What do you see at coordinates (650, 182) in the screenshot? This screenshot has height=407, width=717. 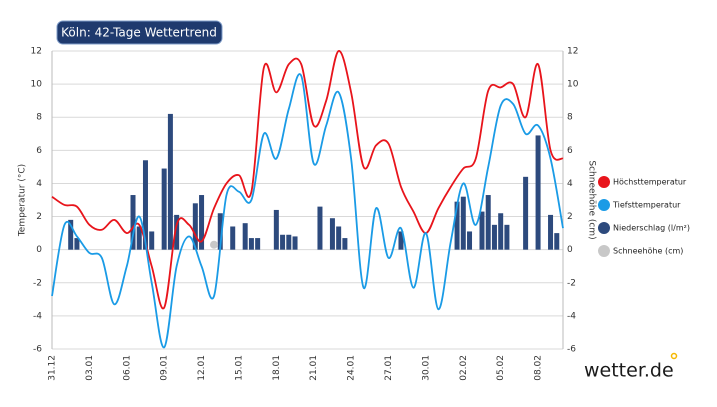 I see `legend-label: Höchsttemperatur` at bounding box center [650, 182].